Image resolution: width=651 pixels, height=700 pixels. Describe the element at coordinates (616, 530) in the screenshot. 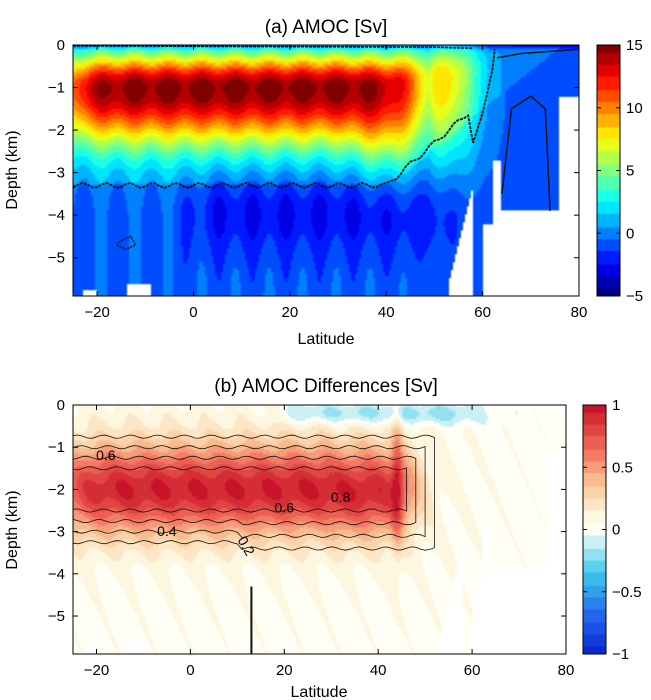

I see `panel-b-colorbar-tick-label: 0` at that location.